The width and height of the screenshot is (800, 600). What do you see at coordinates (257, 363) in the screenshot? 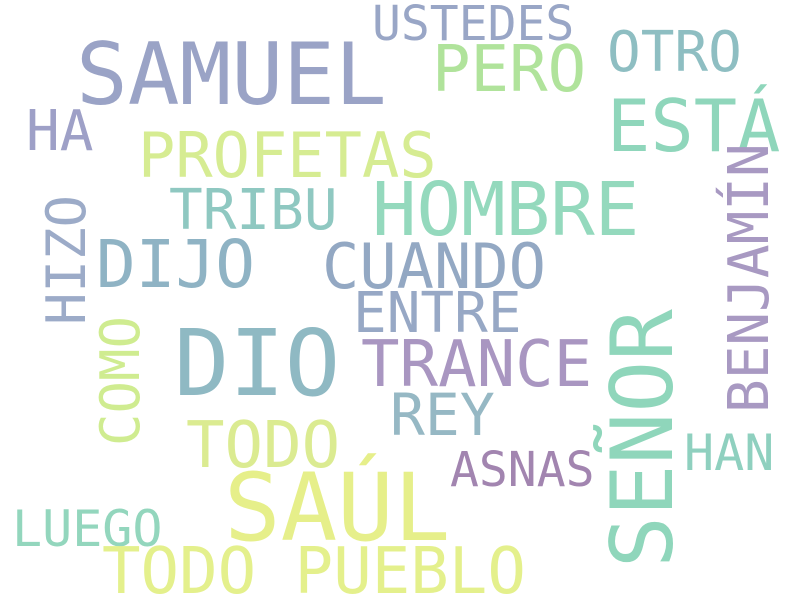
I see `word-dio: DIO` at bounding box center [257, 363].